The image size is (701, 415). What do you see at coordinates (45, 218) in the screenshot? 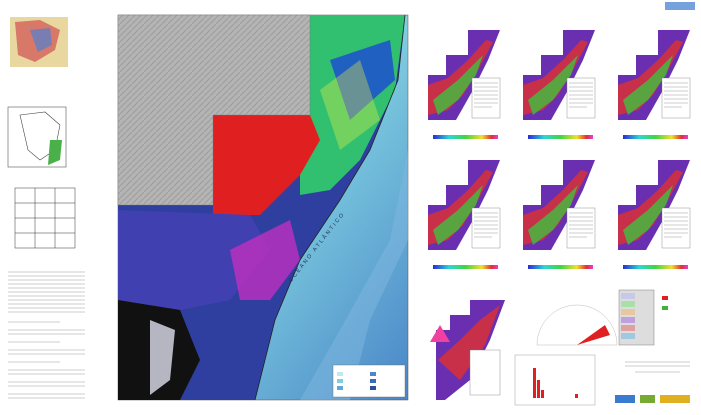
I see `index-grid` at bounding box center [45, 218].